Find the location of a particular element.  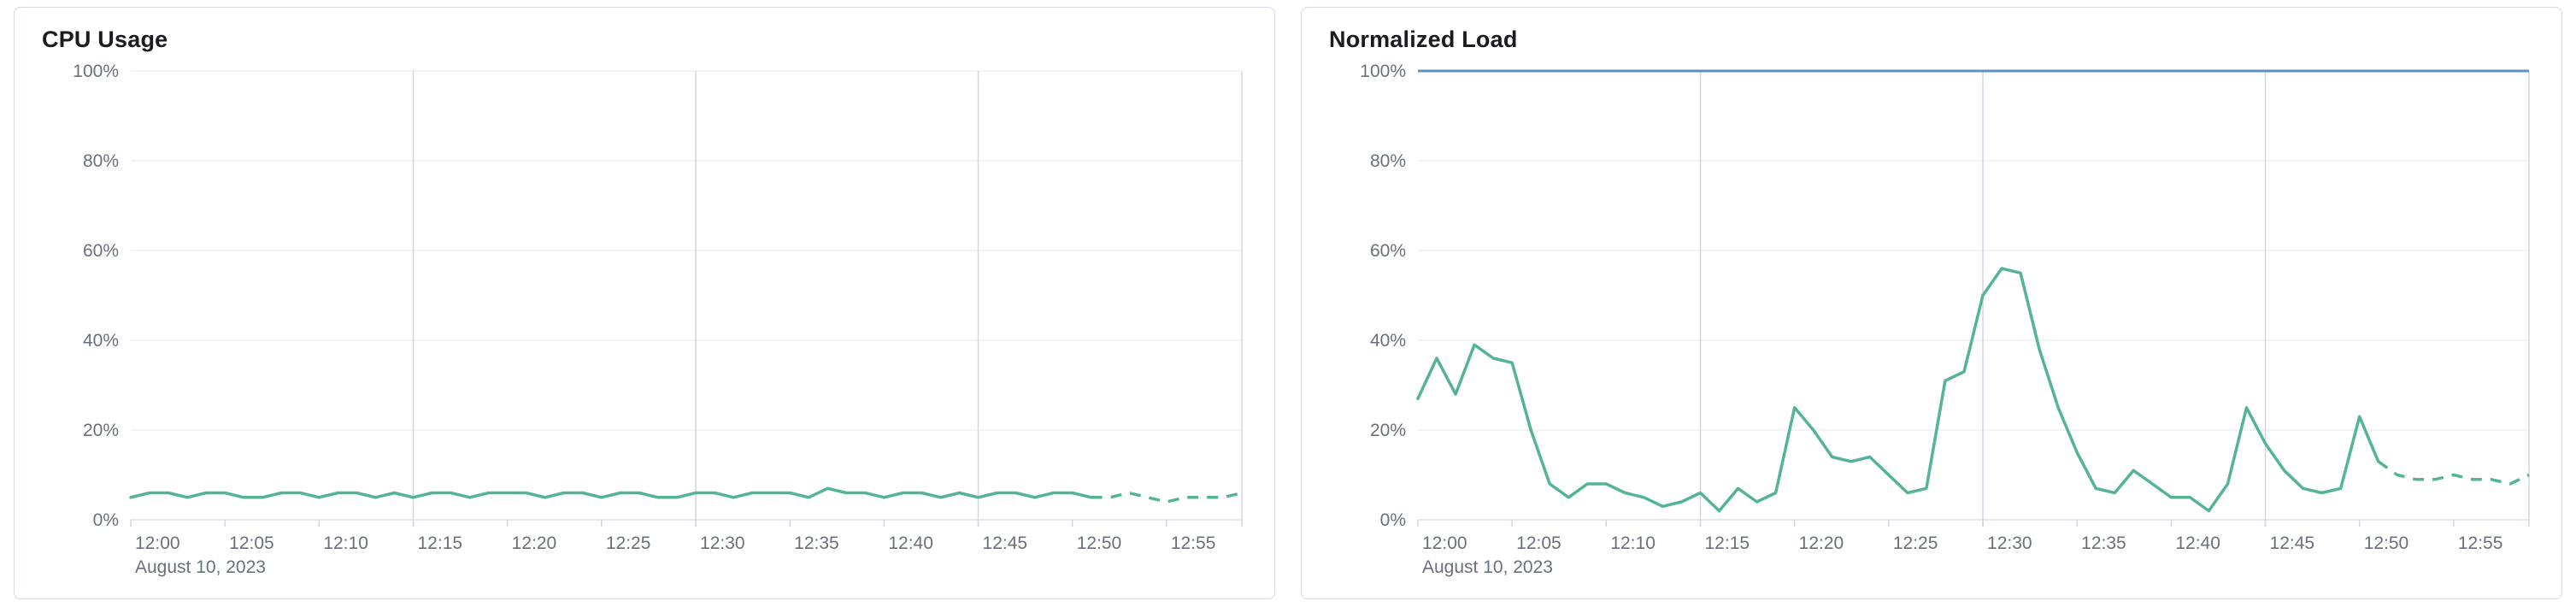

series-line-solid is located at coordinates (611, 492).